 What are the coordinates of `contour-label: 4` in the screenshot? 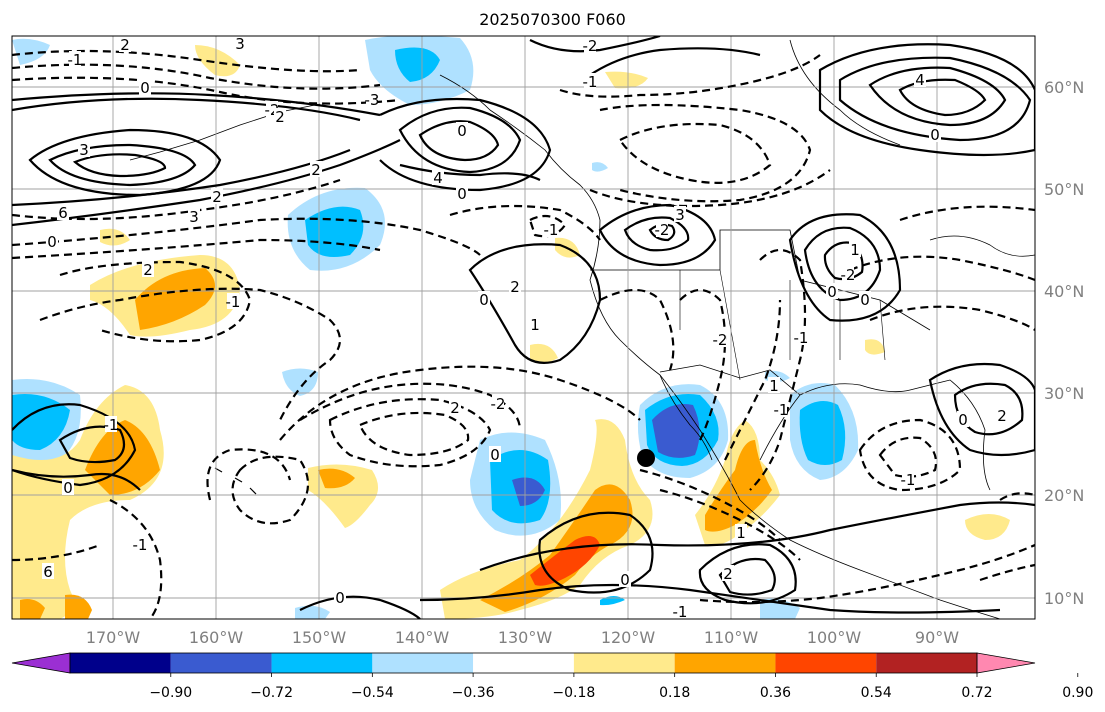 It's located at (438, 178).